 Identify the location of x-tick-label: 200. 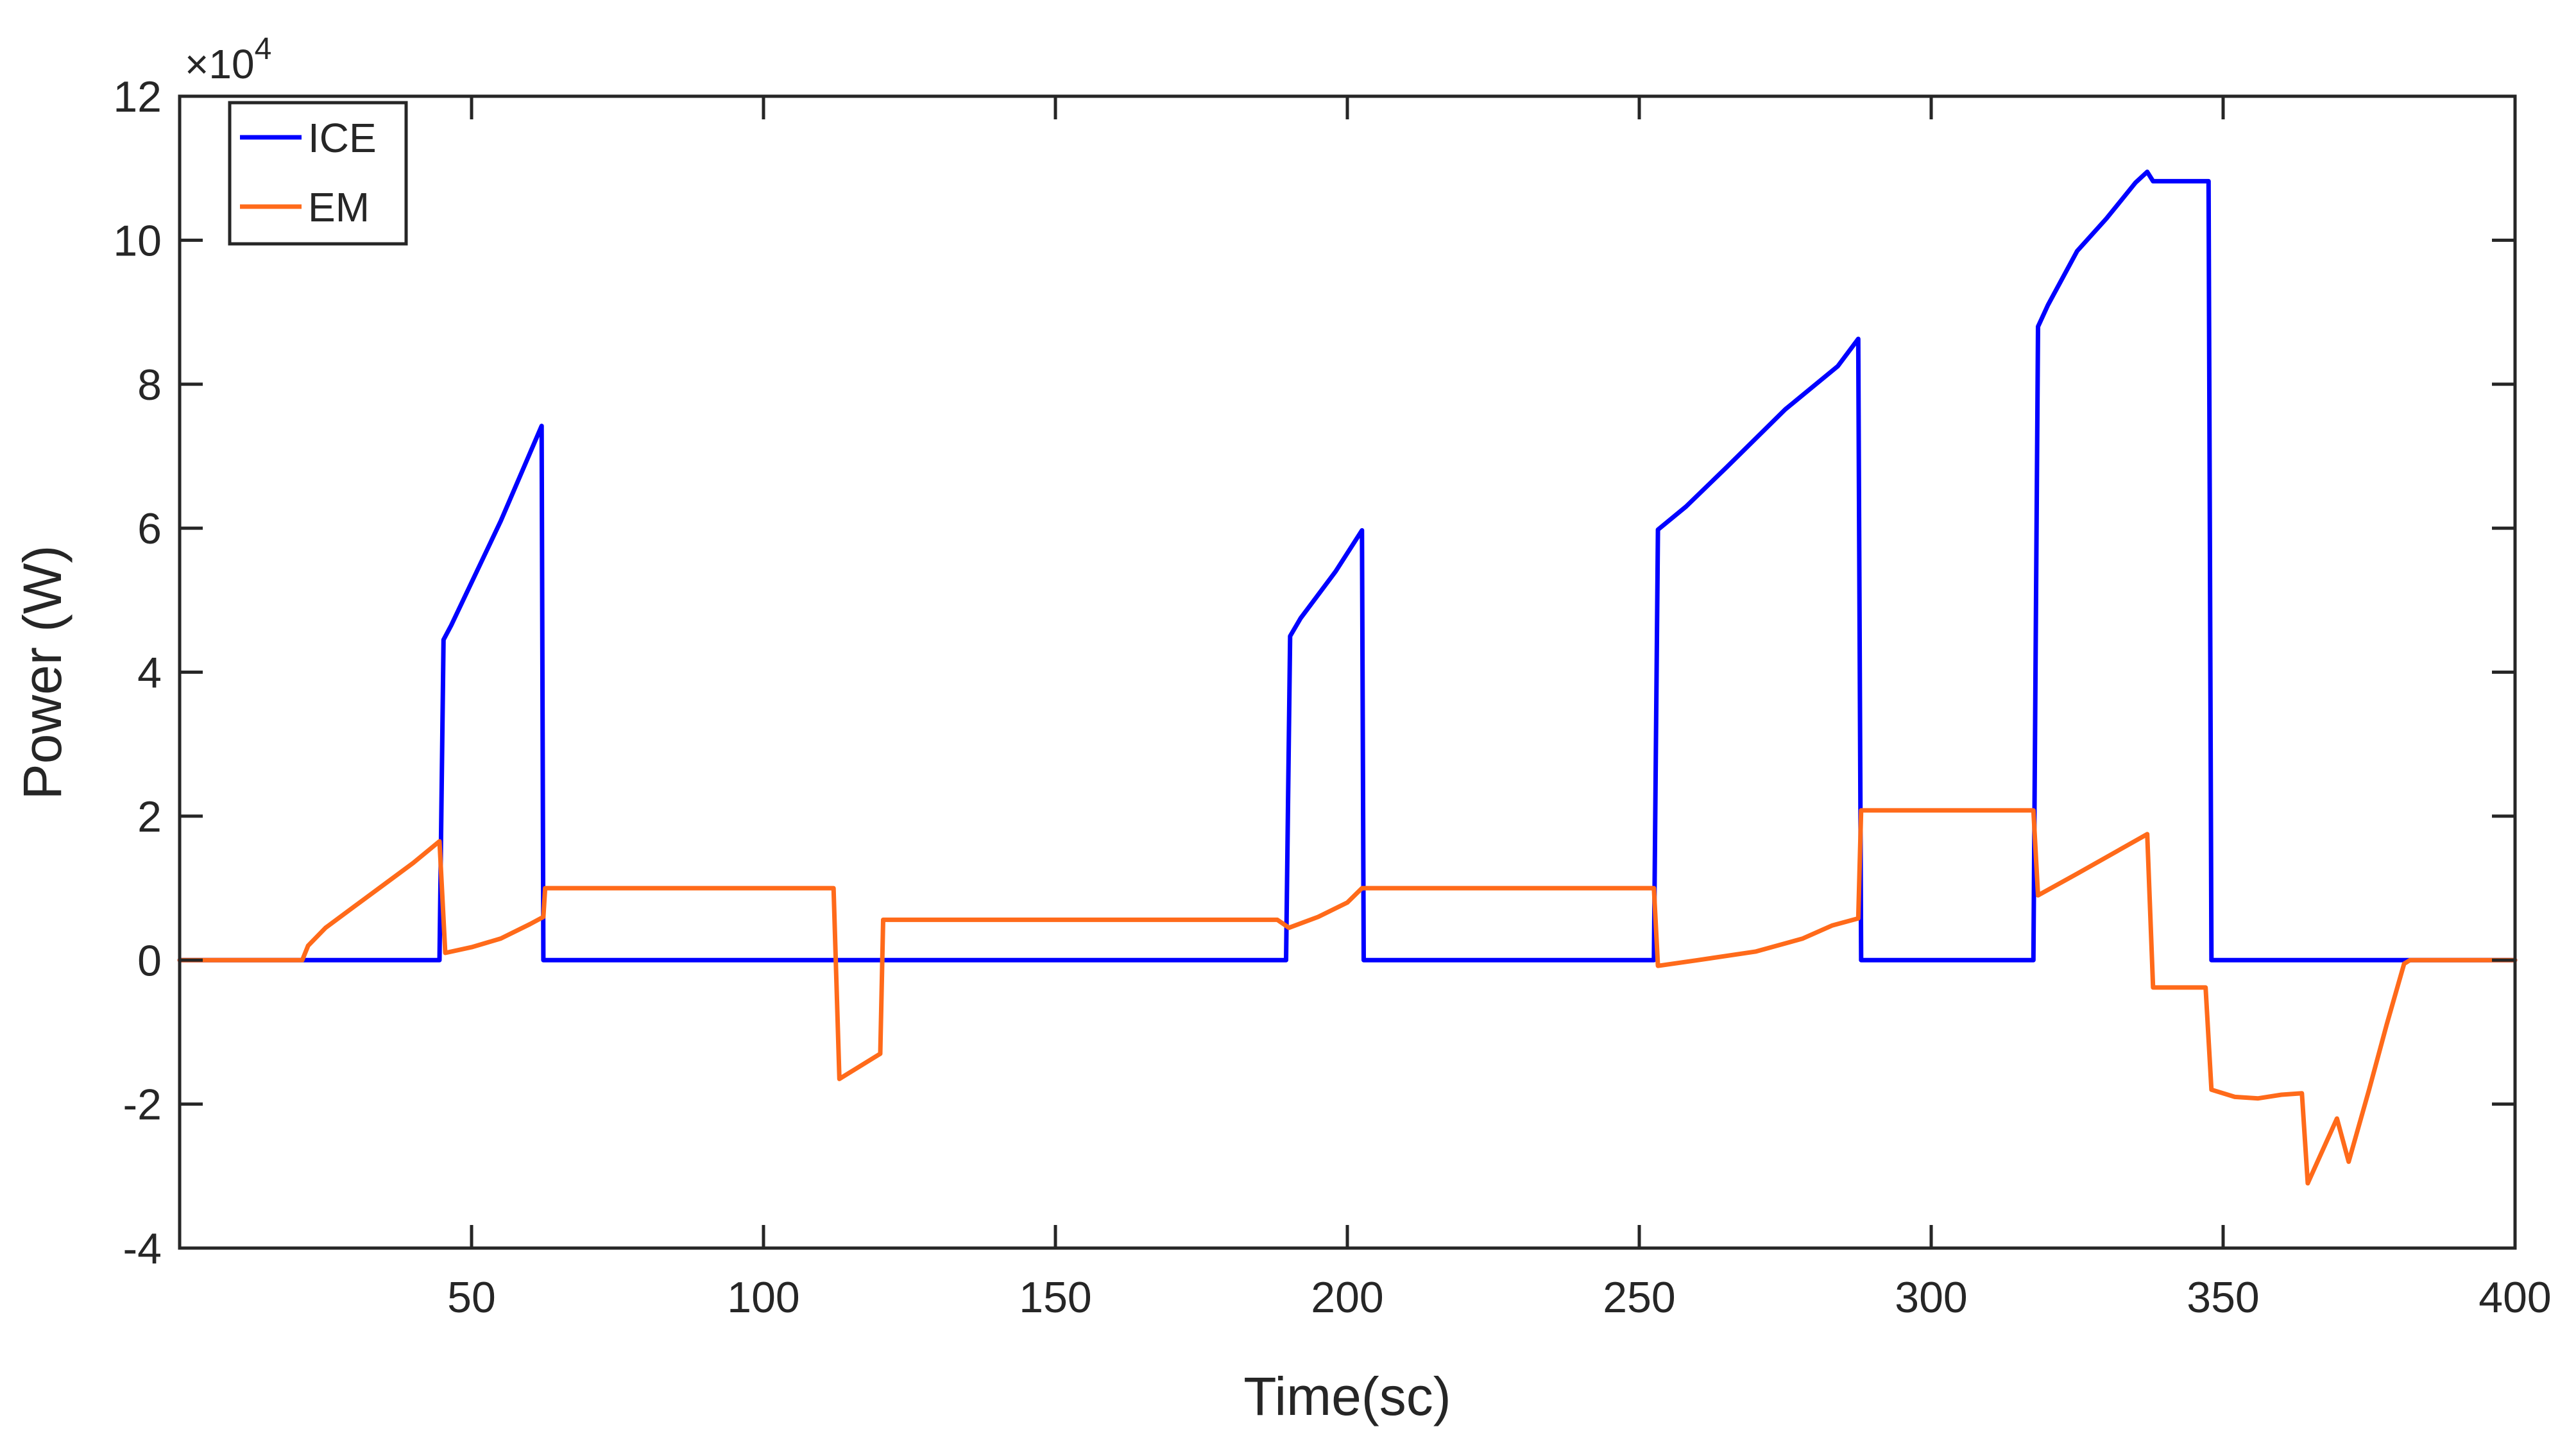
(1347, 1298).